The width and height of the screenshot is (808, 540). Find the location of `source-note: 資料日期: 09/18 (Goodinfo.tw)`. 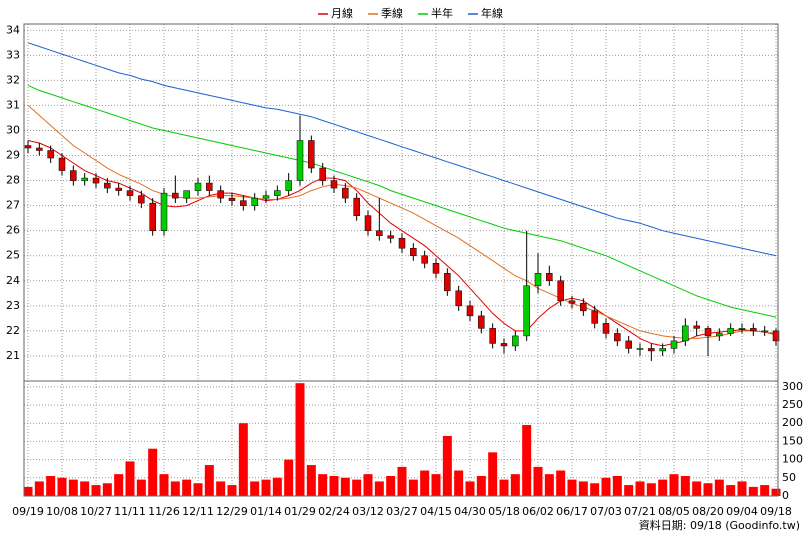

source-note: 資料日期: 09/18 (Goodinfo.tw) is located at coordinates (719, 525).